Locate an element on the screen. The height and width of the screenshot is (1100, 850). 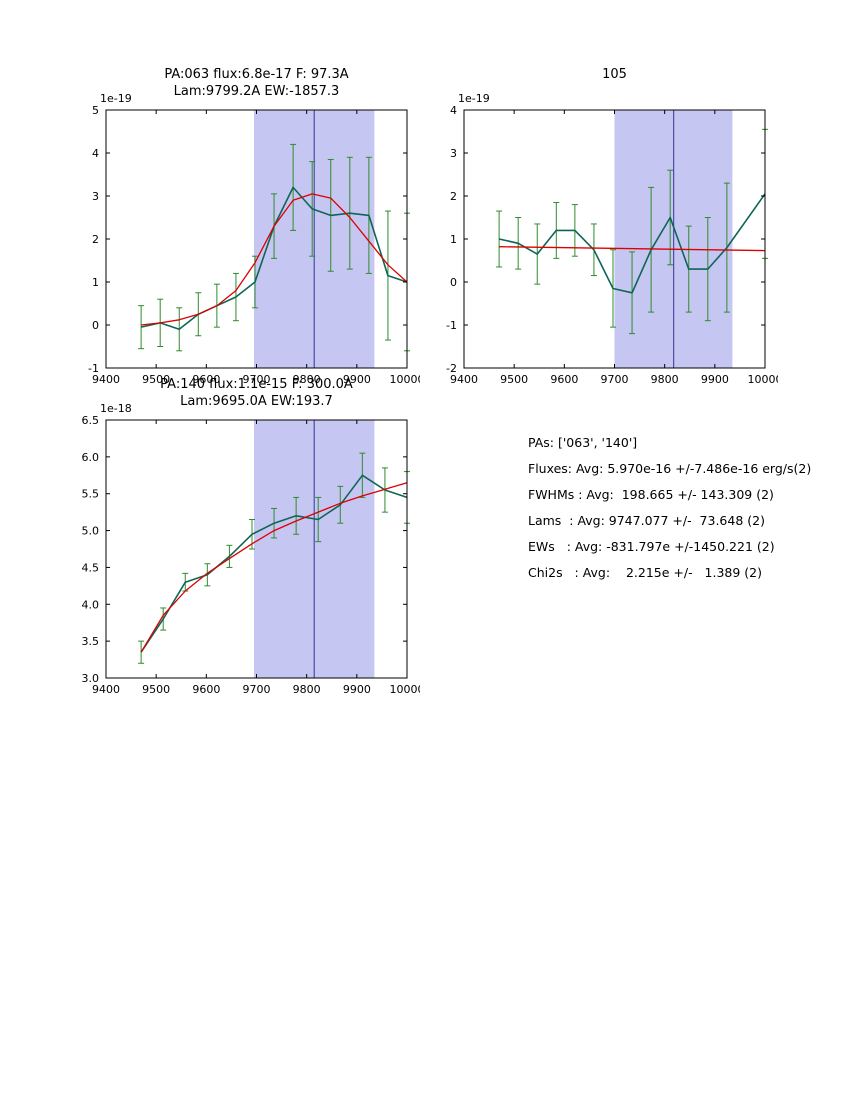
svg-text: 5.5 is located at coordinates (91, 494).